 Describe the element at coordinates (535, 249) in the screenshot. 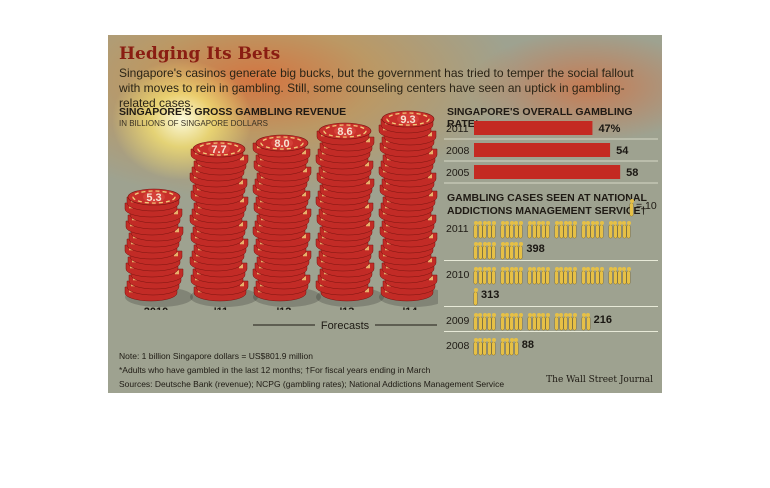

I see `cases-value-label: 398` at that location.